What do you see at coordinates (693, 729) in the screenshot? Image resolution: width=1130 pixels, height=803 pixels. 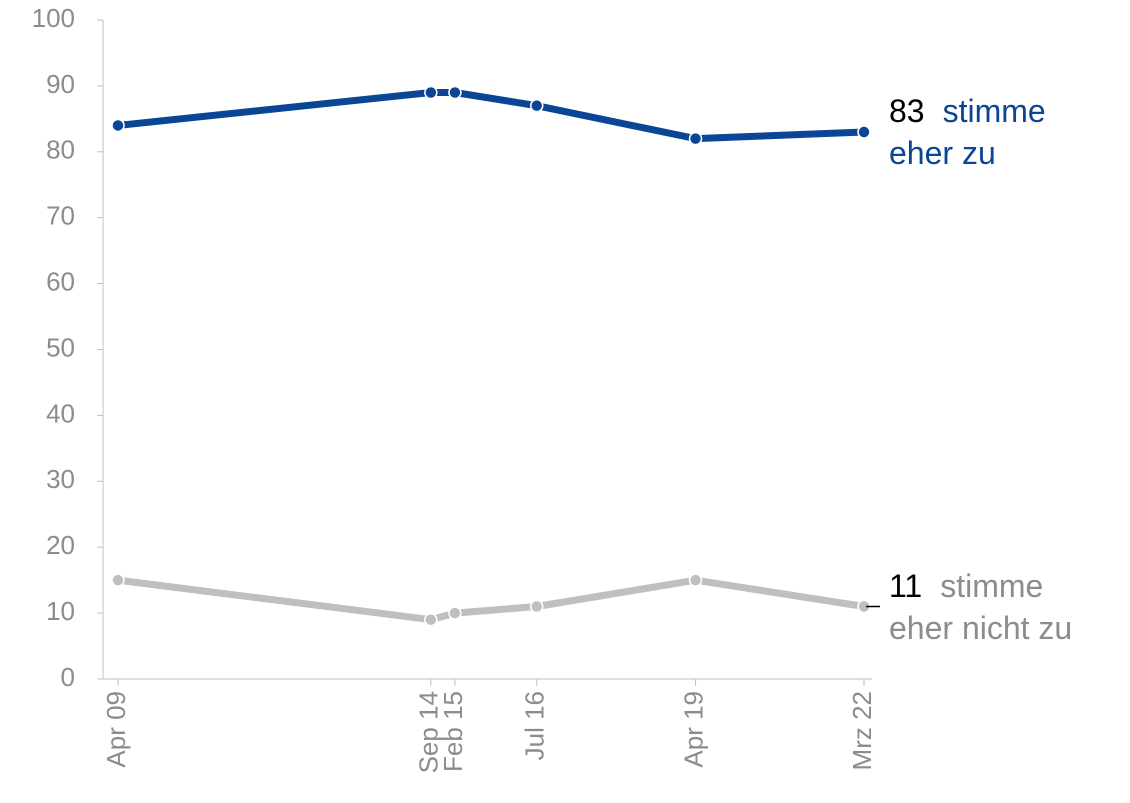 I see `x-tick-label: Apr 19` at bounding box center [693, 729].